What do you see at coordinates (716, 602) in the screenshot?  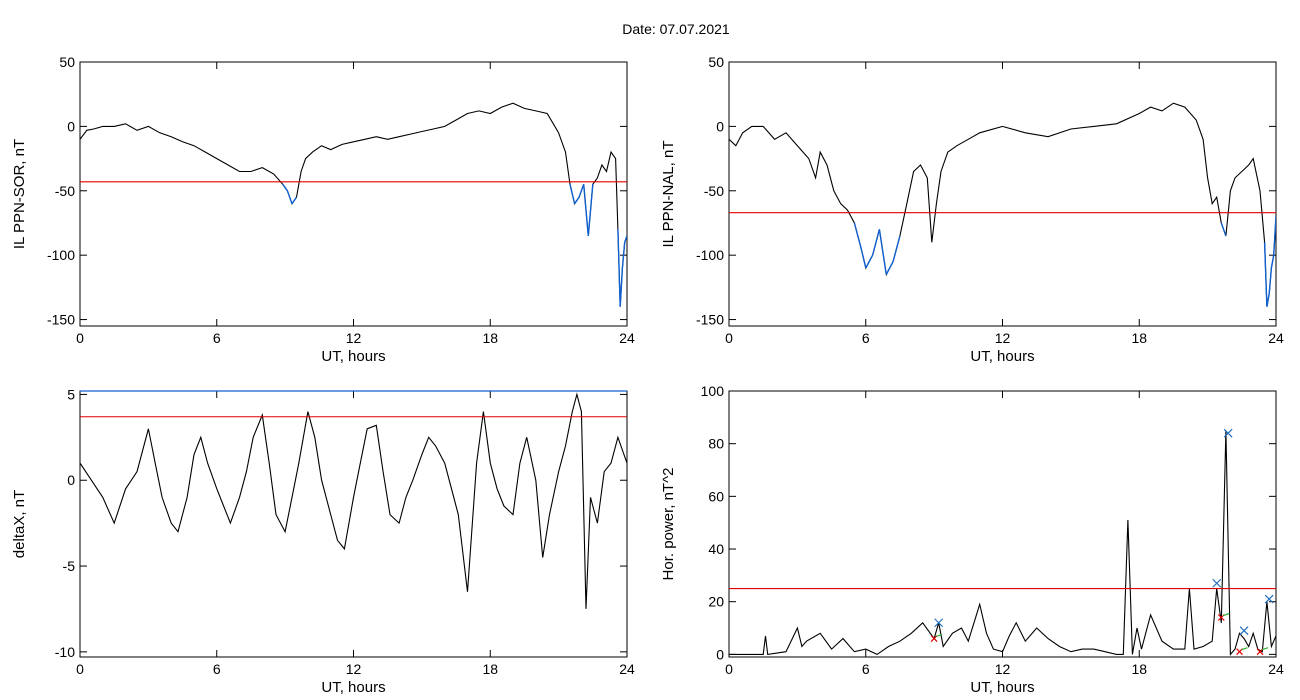 I see `y-tick-label: 20` at bounding box center [716, 602].